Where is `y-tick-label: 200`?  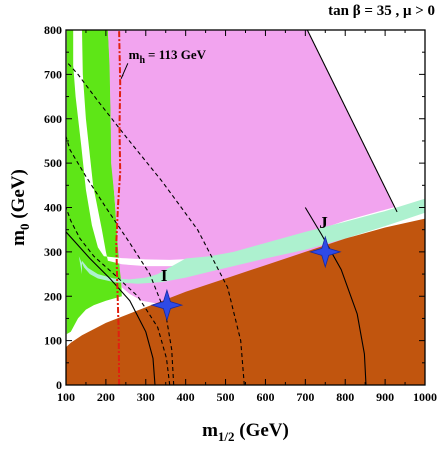
y-tick-label: 200 is located at coordinates (53, 296).